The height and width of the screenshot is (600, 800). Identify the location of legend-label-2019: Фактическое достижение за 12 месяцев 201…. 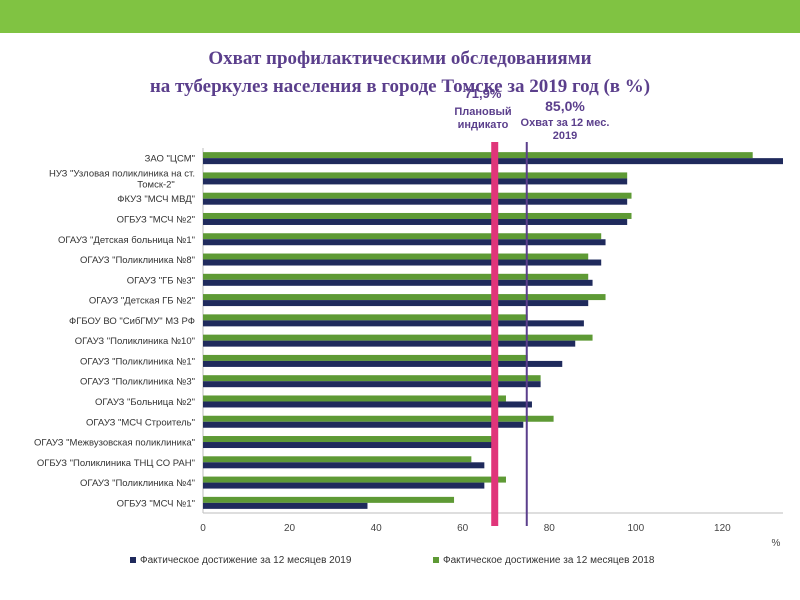
(246, 560).